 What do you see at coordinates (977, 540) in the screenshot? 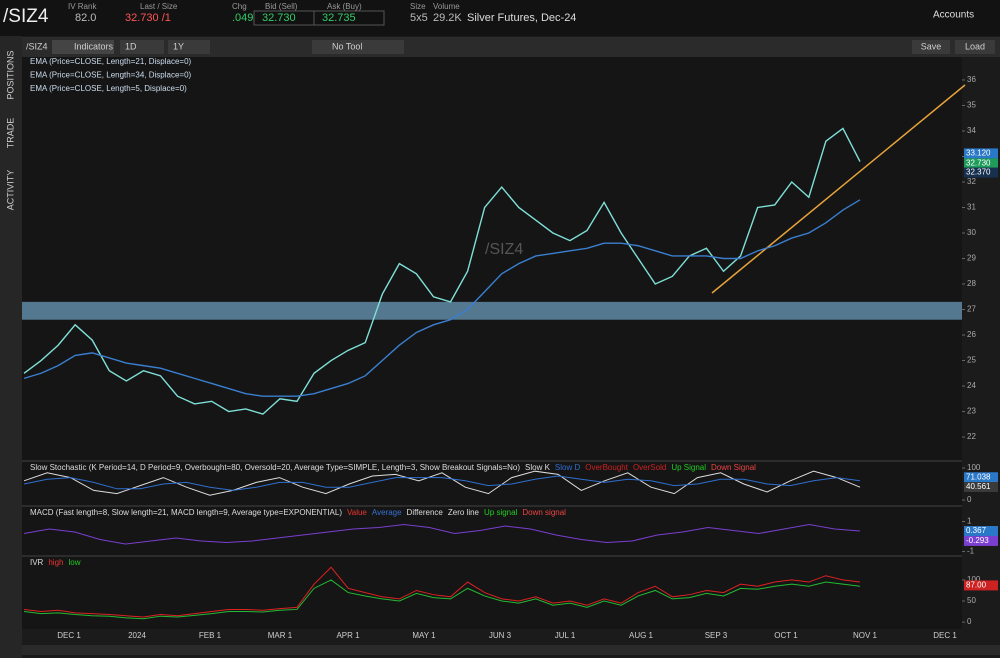
I see `price-tag-label: -0.293` at bounding box center [977, 540].